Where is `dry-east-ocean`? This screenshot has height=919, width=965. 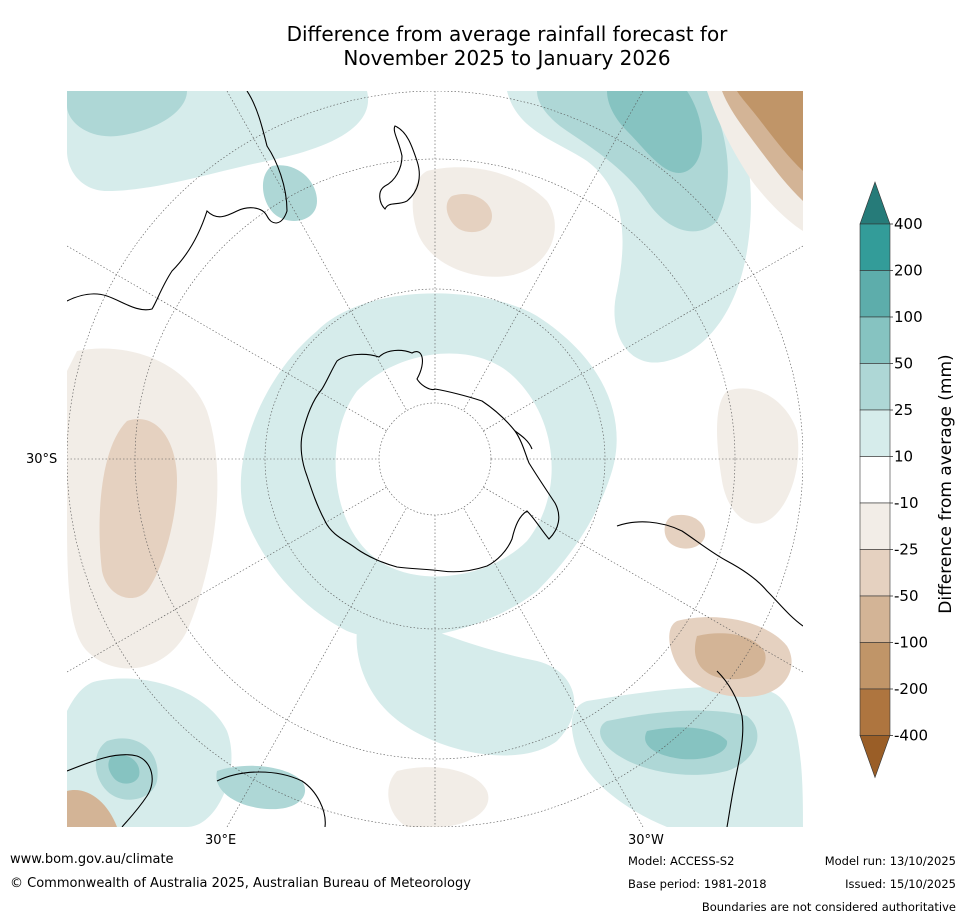
dry-east-ocean is located at coordinates (758, 456).